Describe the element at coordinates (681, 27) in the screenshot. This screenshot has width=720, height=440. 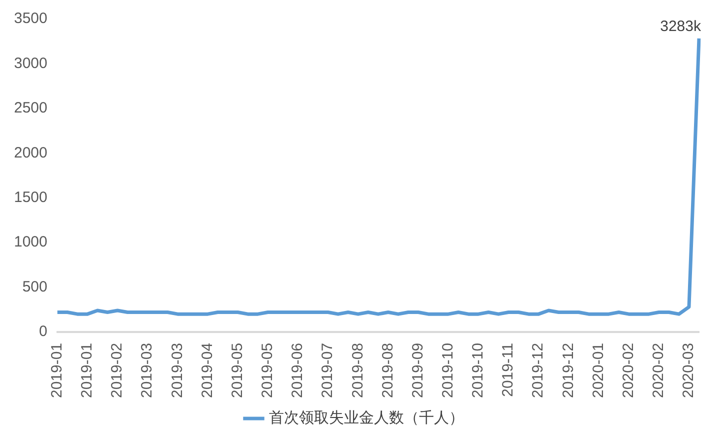
I see `annotation: 3283k` at that location.